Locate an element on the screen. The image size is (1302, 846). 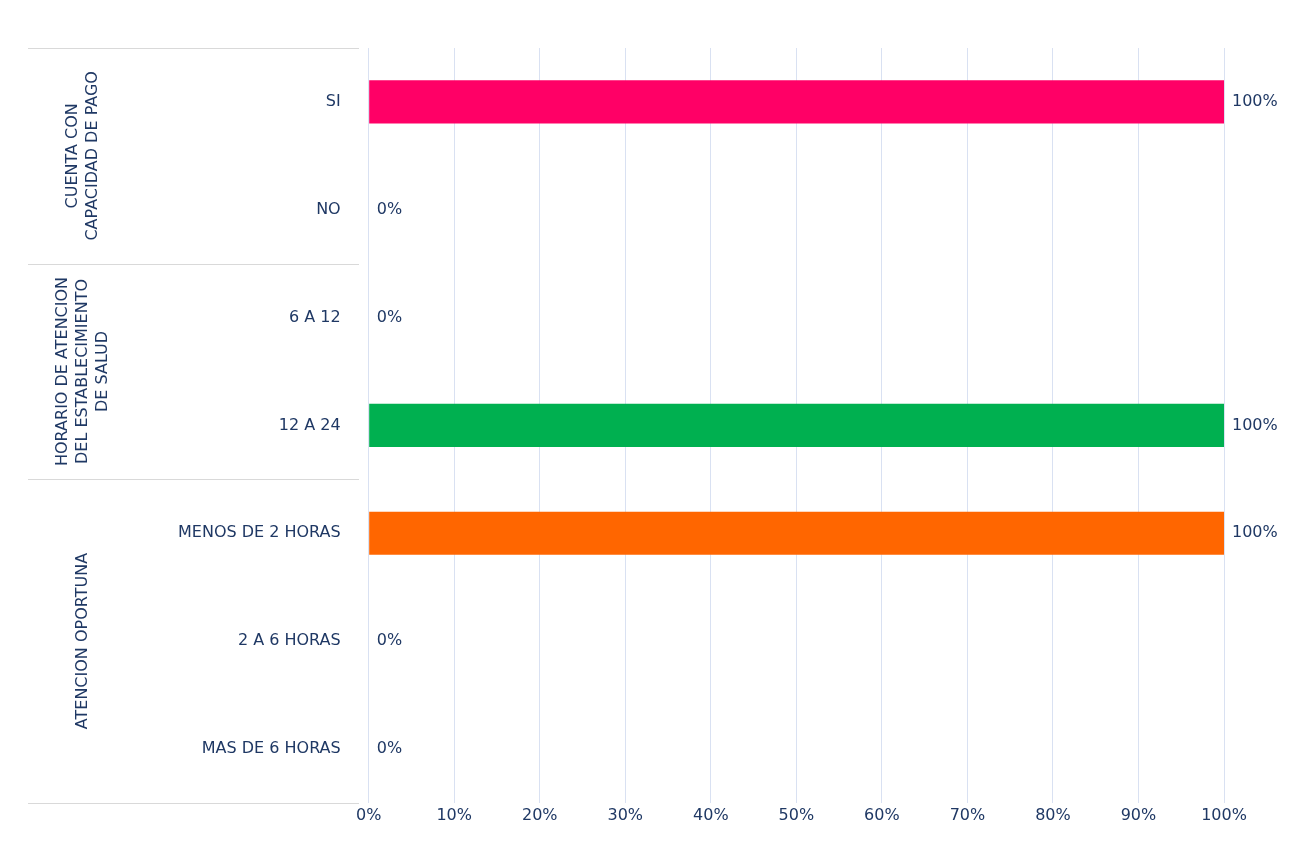
y-tick-label: NO is located at coordinates (328, 208).